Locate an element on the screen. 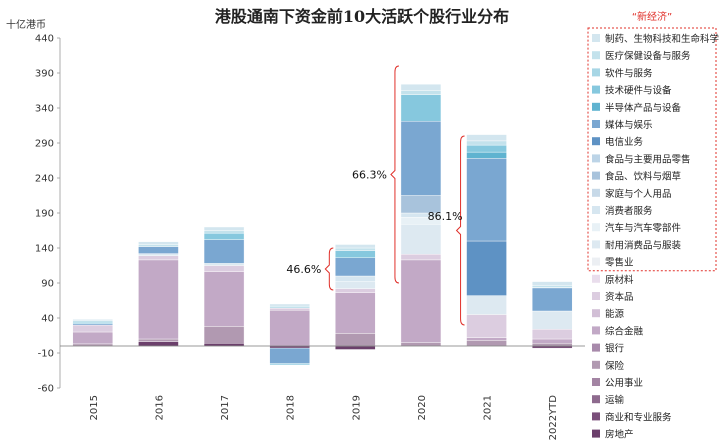 This screenshot has width=721, height=445. legend-label: 医疗保健设备与服务 is located at coordinates (648, 56).